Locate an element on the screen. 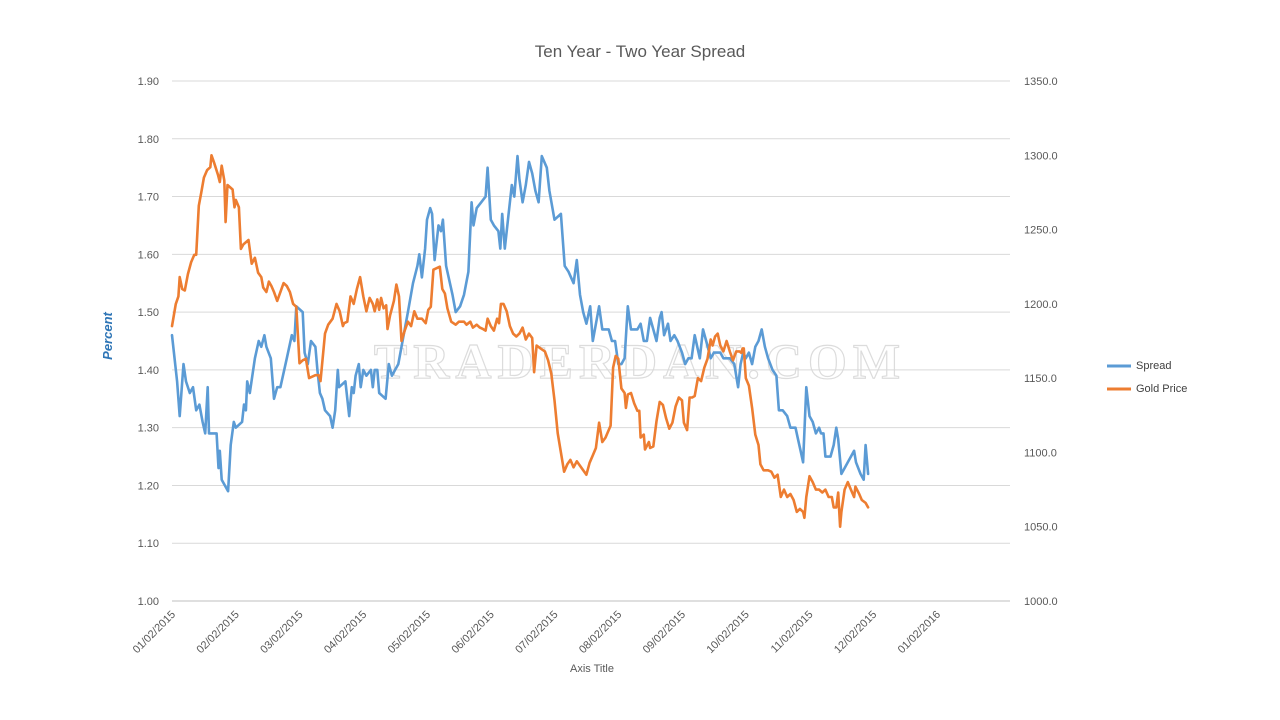 The height and width of the screenshot is (720, 1280). legend-label-gold-price: Gold Price is located at coordinates (1161, 389).